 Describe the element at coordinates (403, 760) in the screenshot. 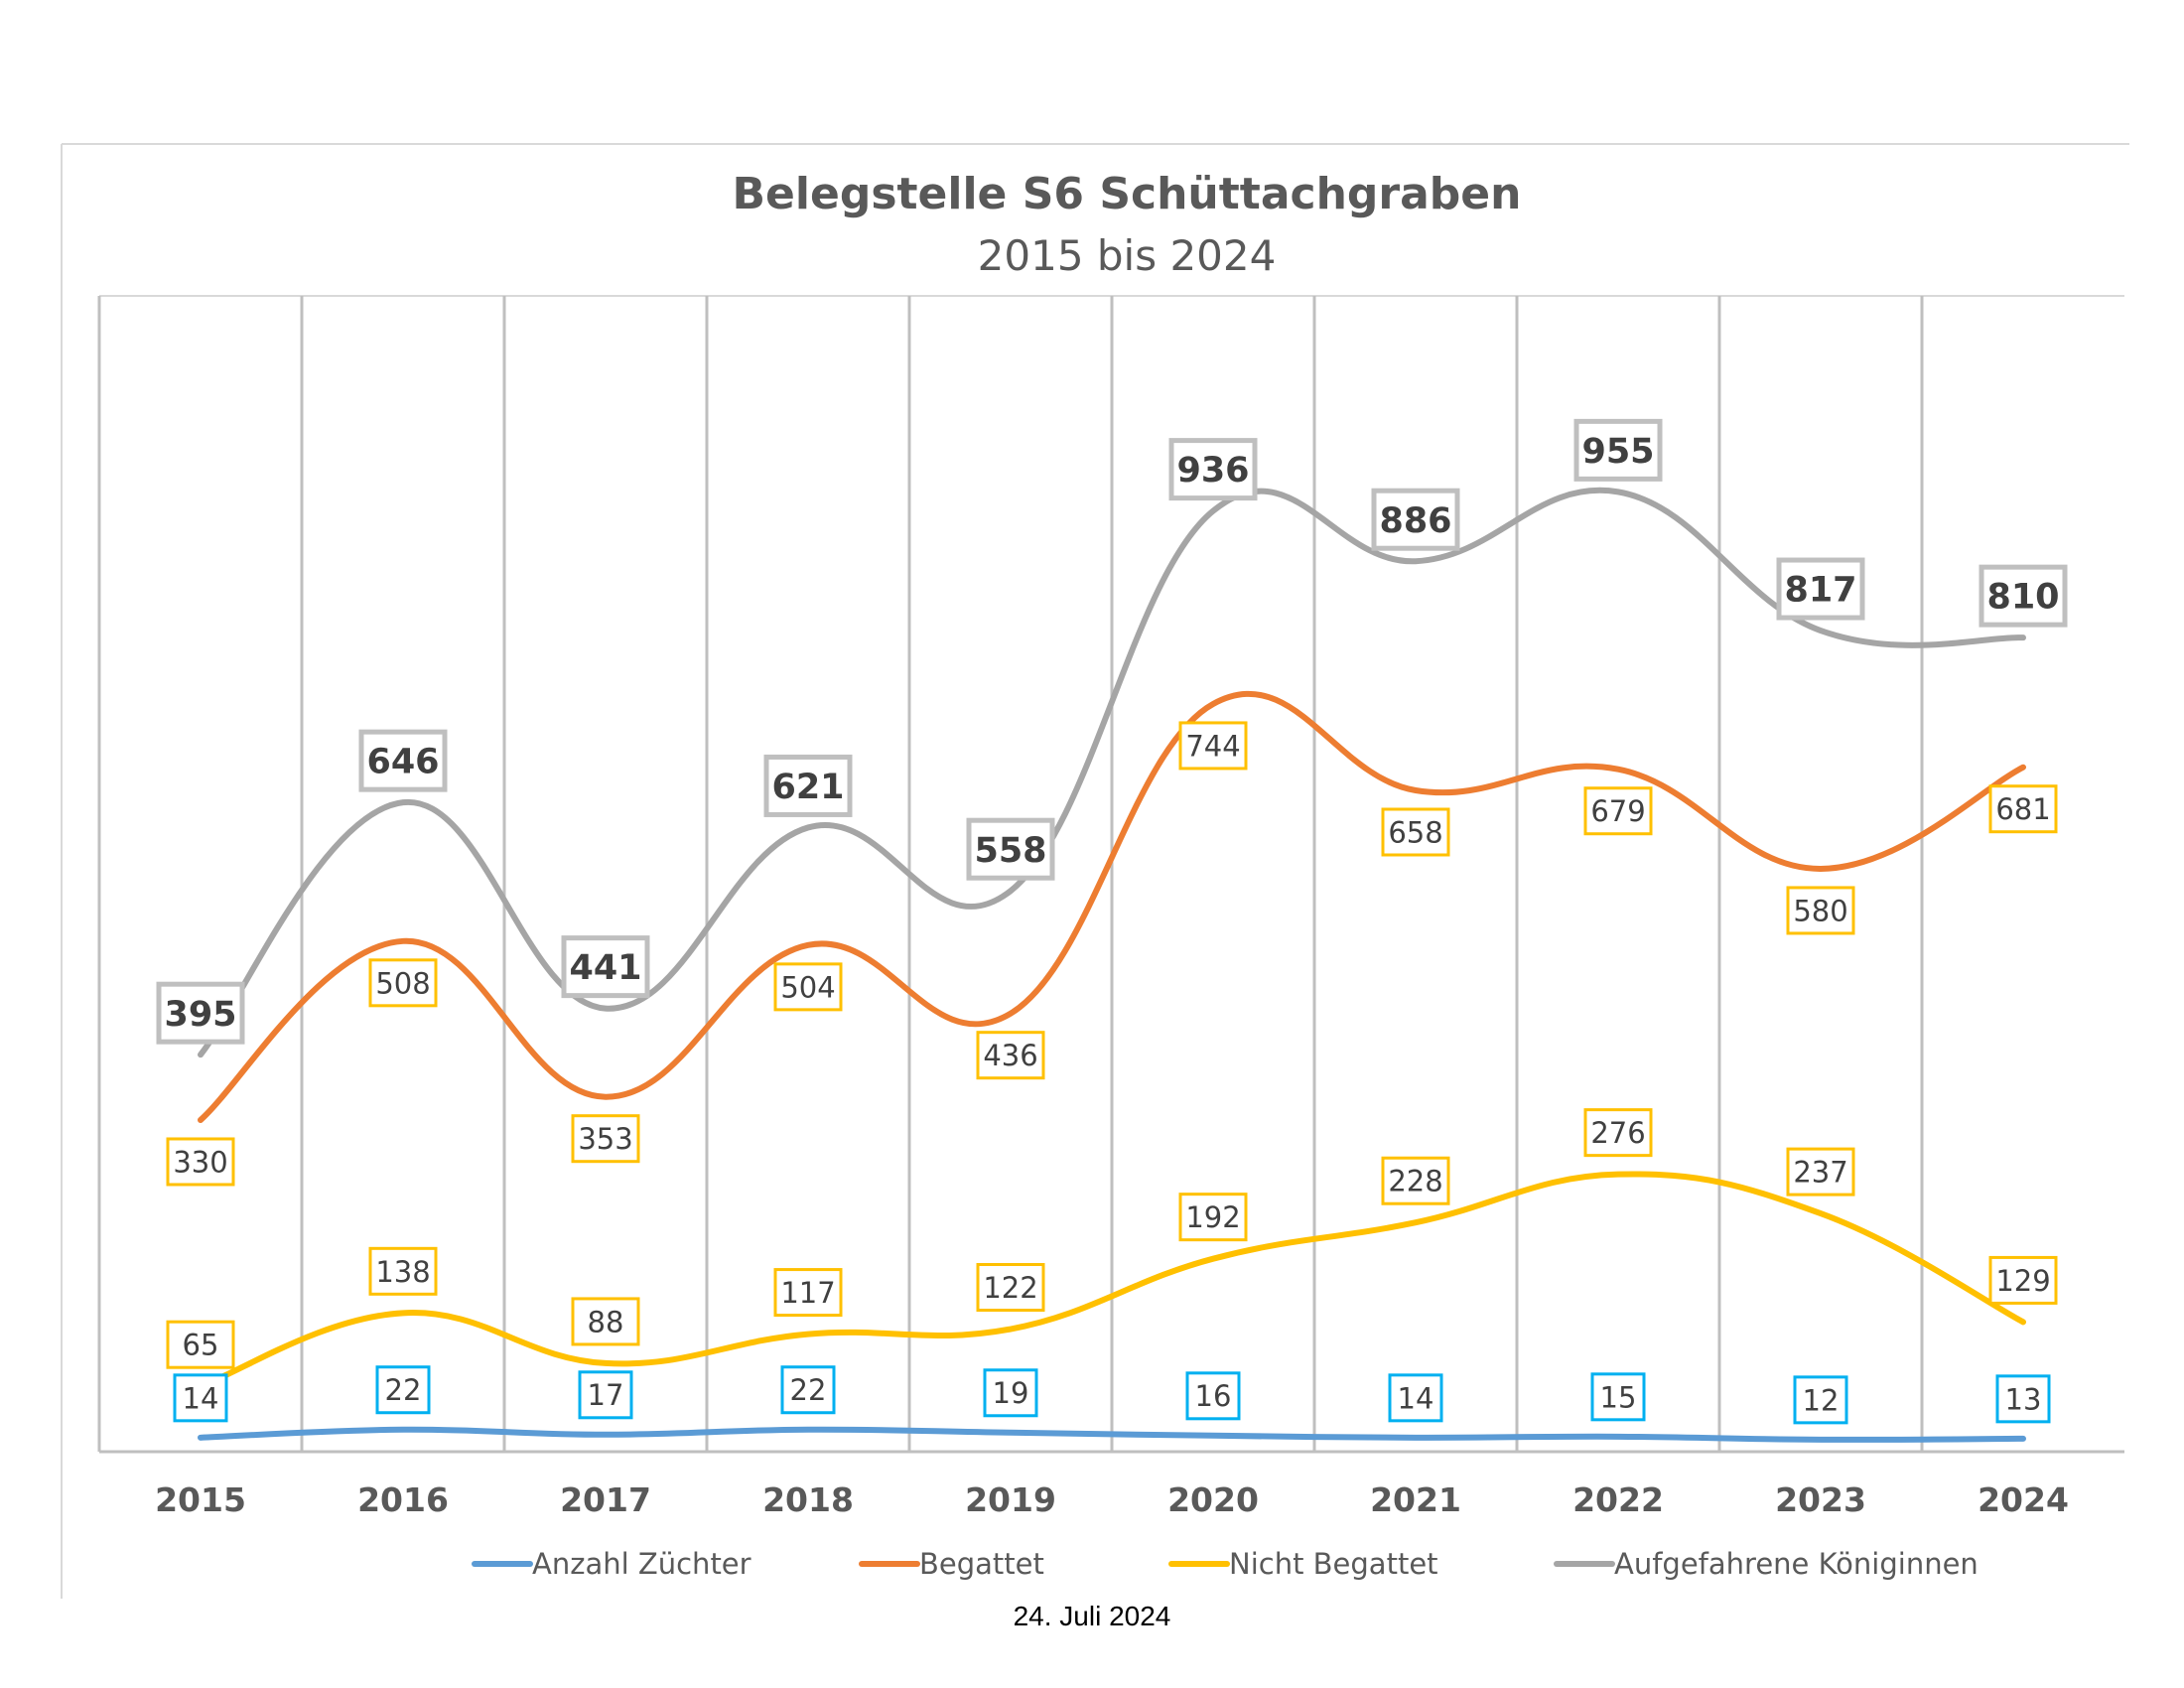

I see `data-label: 646` at that location.